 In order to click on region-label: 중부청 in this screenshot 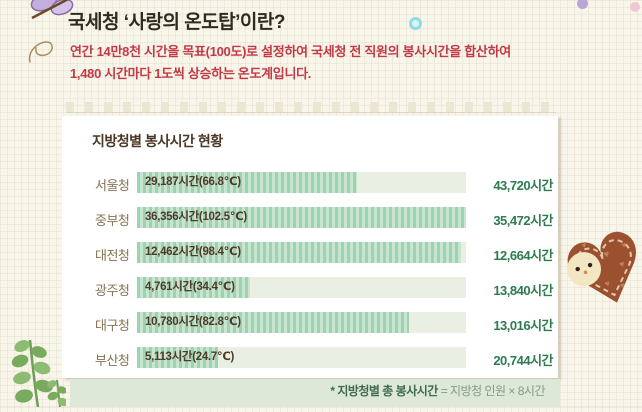, I will do `click(112, 220)`.